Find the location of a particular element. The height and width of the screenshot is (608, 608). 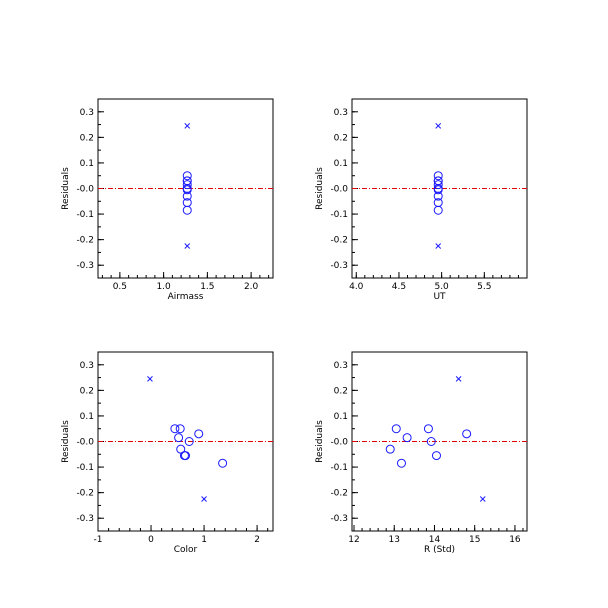

x-tick-label: 0.5 is located at coordinates (120, 287).